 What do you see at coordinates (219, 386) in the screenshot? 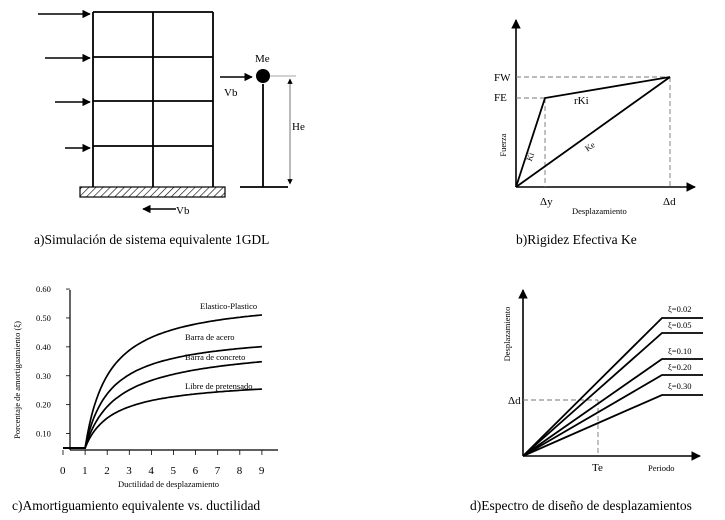
I see `panel-c-curve-label-prestressed: Libre de pretensado` at bounding box center [219, 386].